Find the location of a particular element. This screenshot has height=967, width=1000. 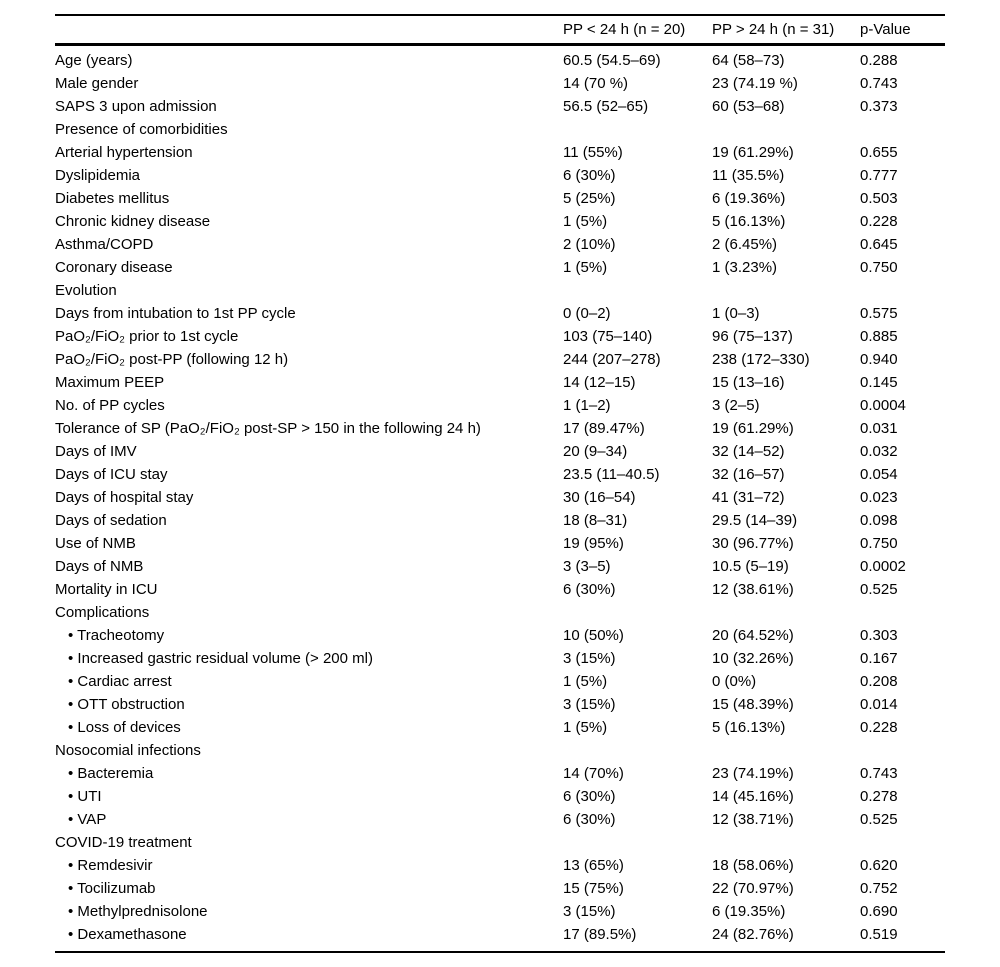

cell-p-value: 0.752 is located at coordinates (879, 888).